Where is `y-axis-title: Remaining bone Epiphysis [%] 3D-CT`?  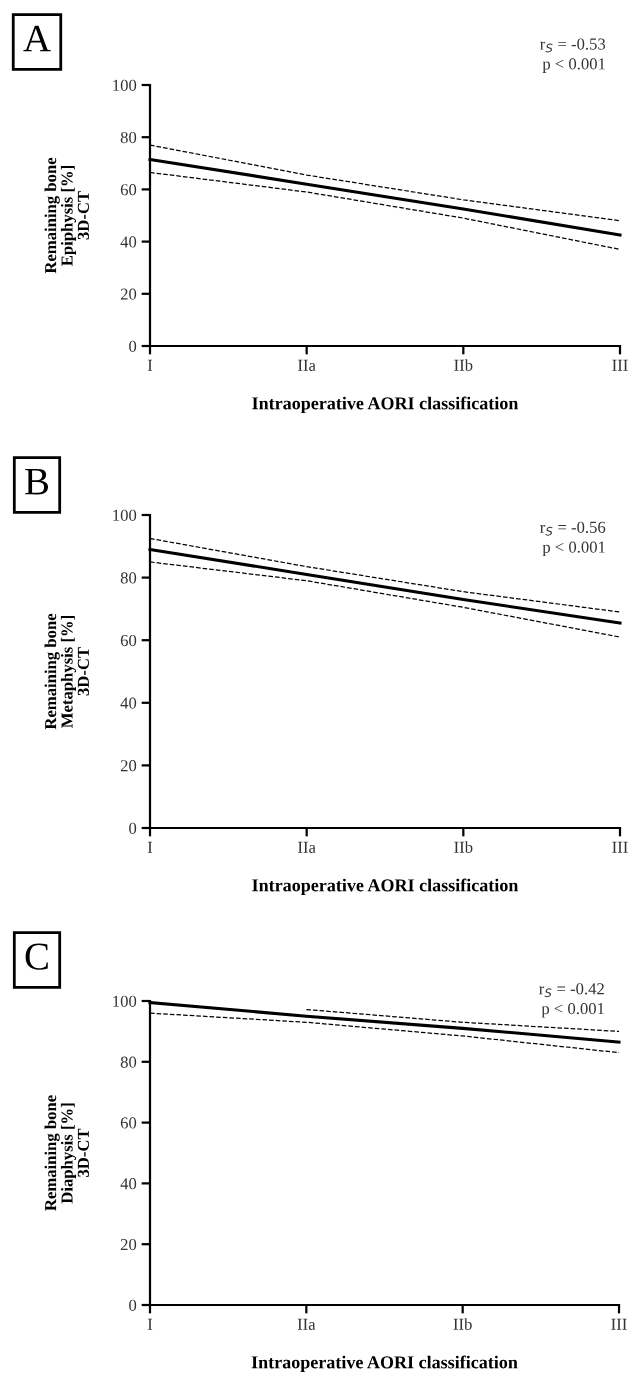 y-axis-title: Remaining bone Epiphysis [%] 3D-CT is located at coordinates (66, 215).